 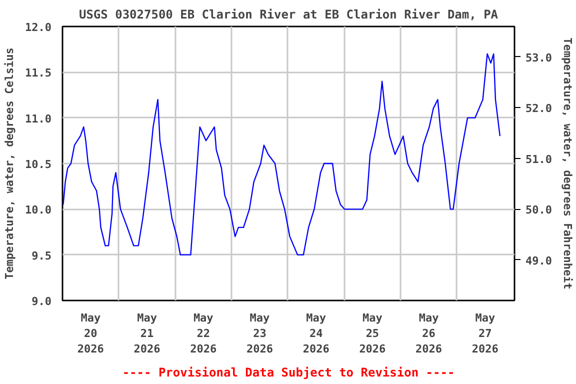 What do you see at coordinates (38, 73) in the screenshot?
I see `y-tick-label: 11.5` at bounding box center [38, 73].